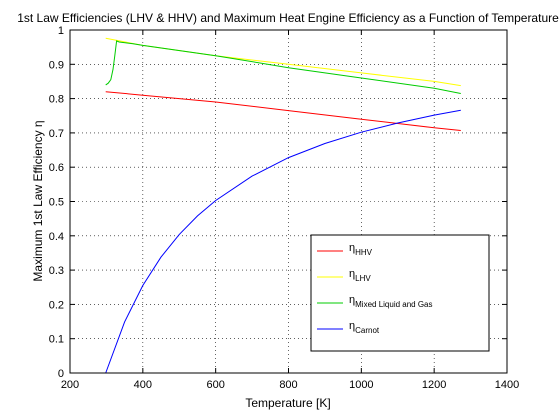  What do you see at coordinates (363, 278) in the screenshot?
I see `legend-label: LHV` at bounding box center [363, 278].